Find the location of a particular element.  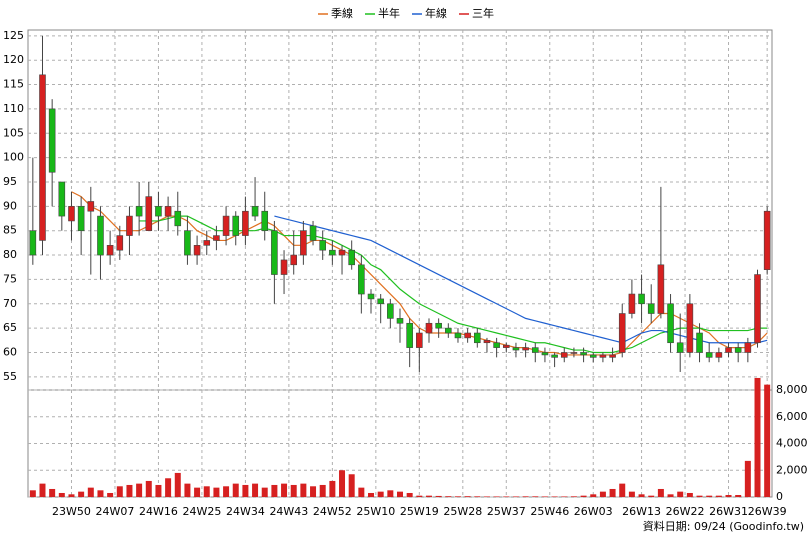

x-tick-label: 24W34 is located at coordinates (245, 511).